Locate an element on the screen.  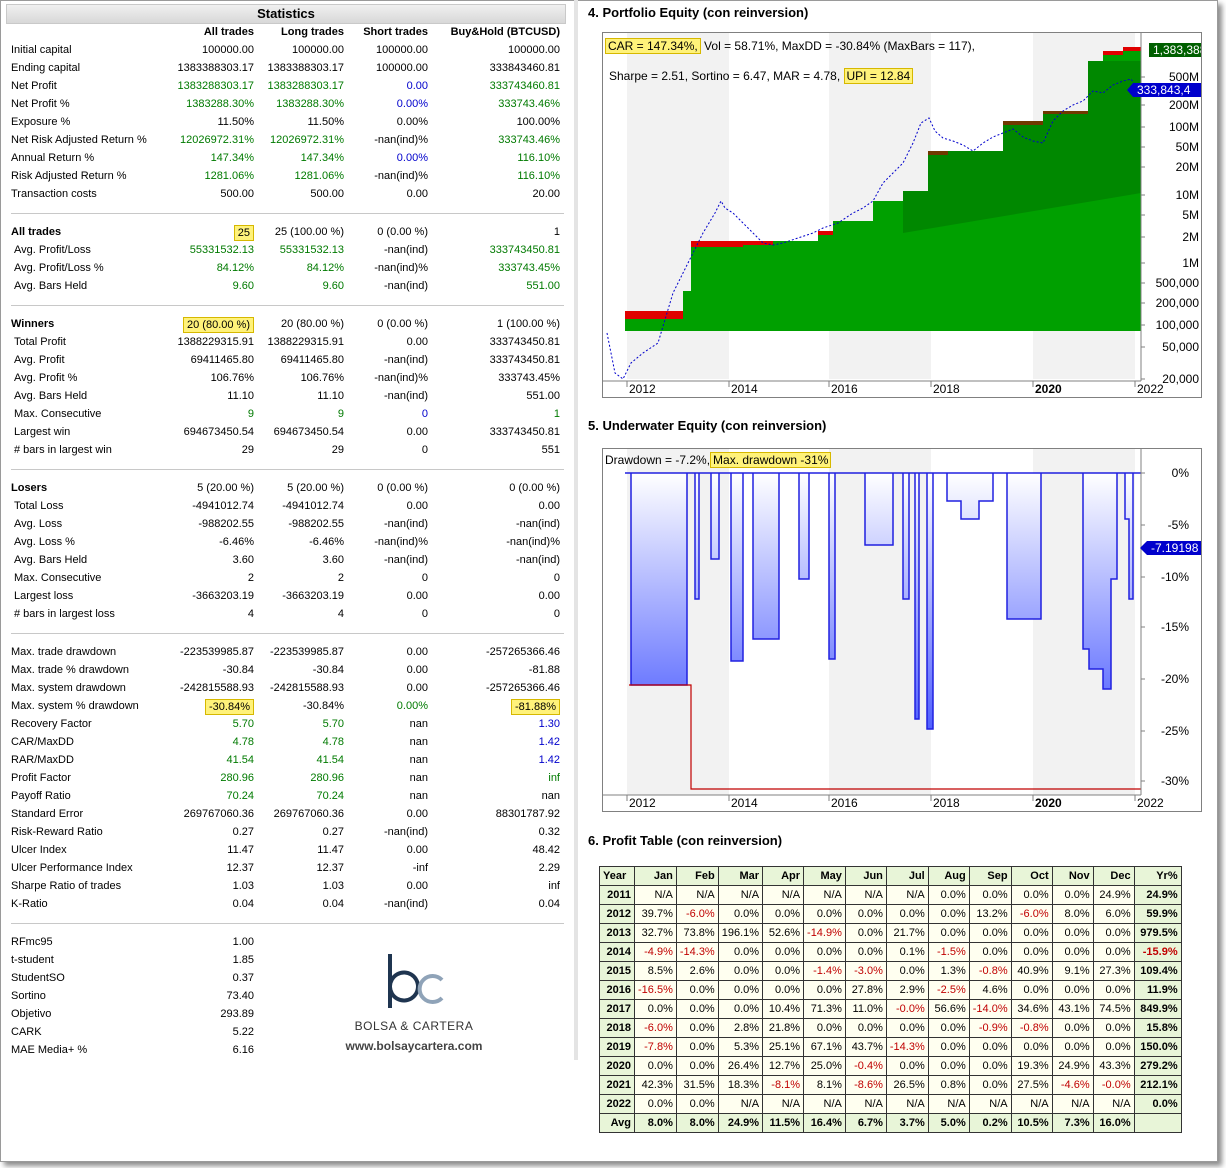
table-cell: -14.3% is located at coordinates (697, 952).